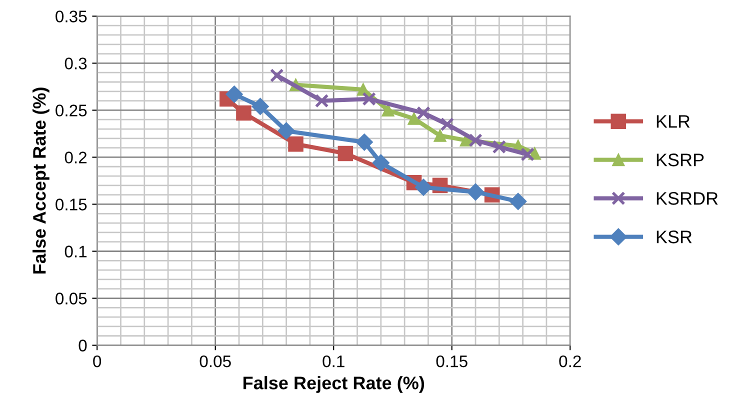 The height and width of the screenshot is (415, 730). I want to click on x-tick-label: 0.2, so click(570, 361).